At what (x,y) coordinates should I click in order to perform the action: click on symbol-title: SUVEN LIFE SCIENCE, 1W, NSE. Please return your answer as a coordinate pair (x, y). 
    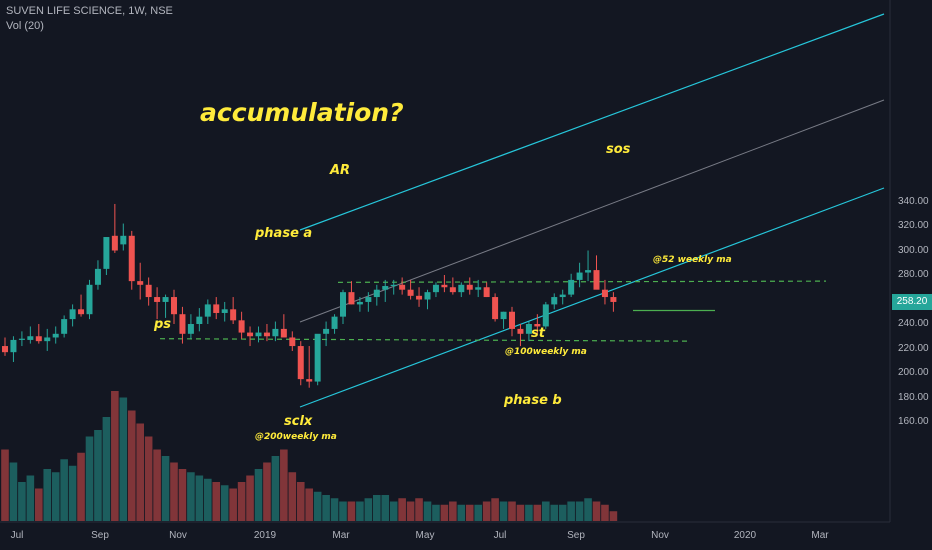
    Looking at the image, I should click on (89, 11).